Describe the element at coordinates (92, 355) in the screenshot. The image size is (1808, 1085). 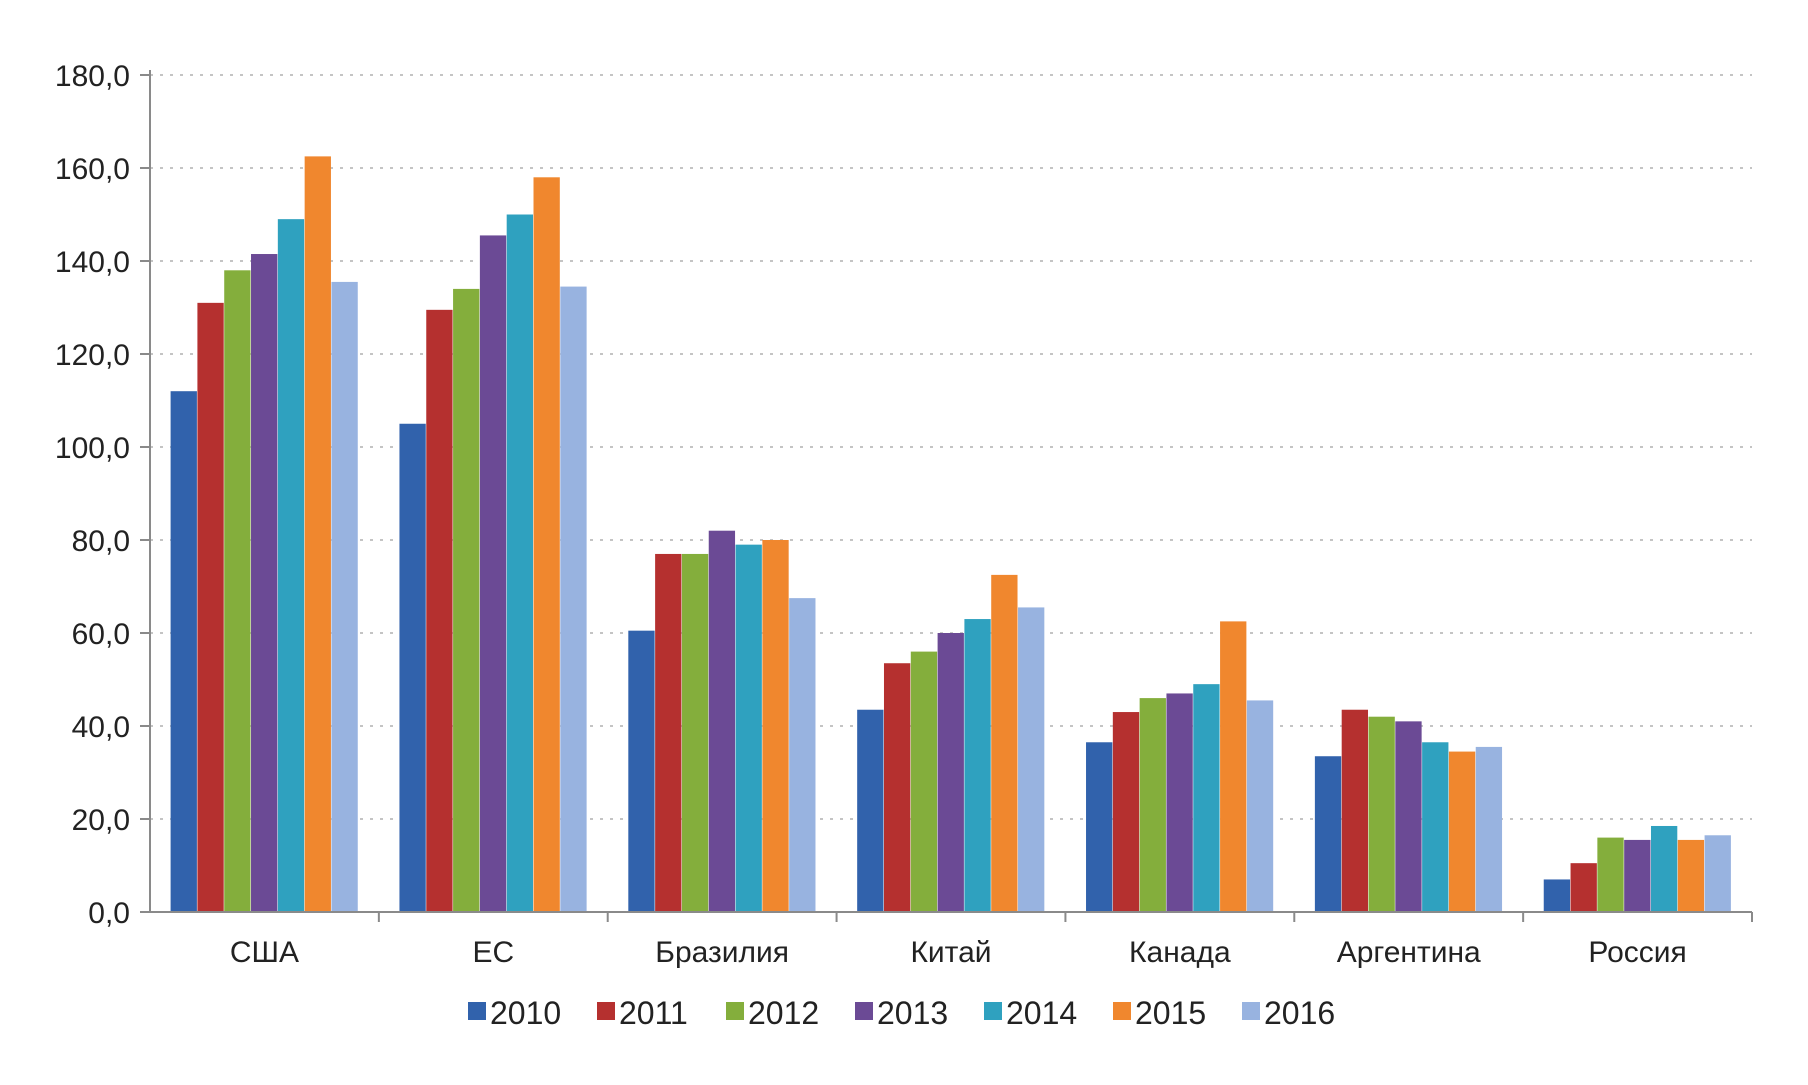
I see `y-tick-label: 120,0` at that location.